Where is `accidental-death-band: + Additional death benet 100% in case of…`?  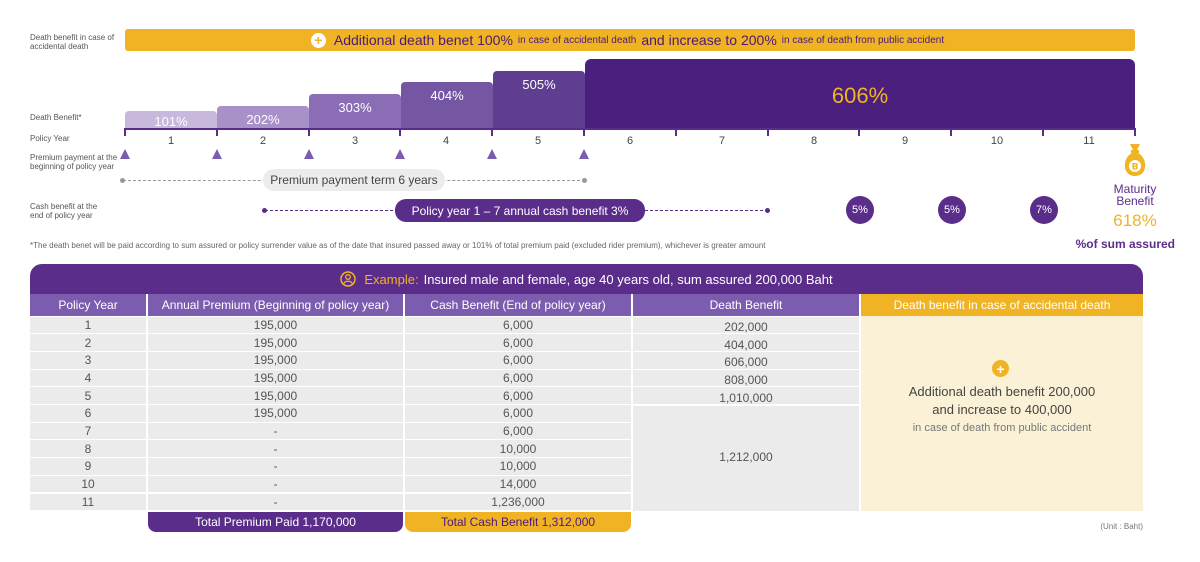 accidental-death-band: + Additional death benet 100% in case of… is located at coordinates (630, 40).